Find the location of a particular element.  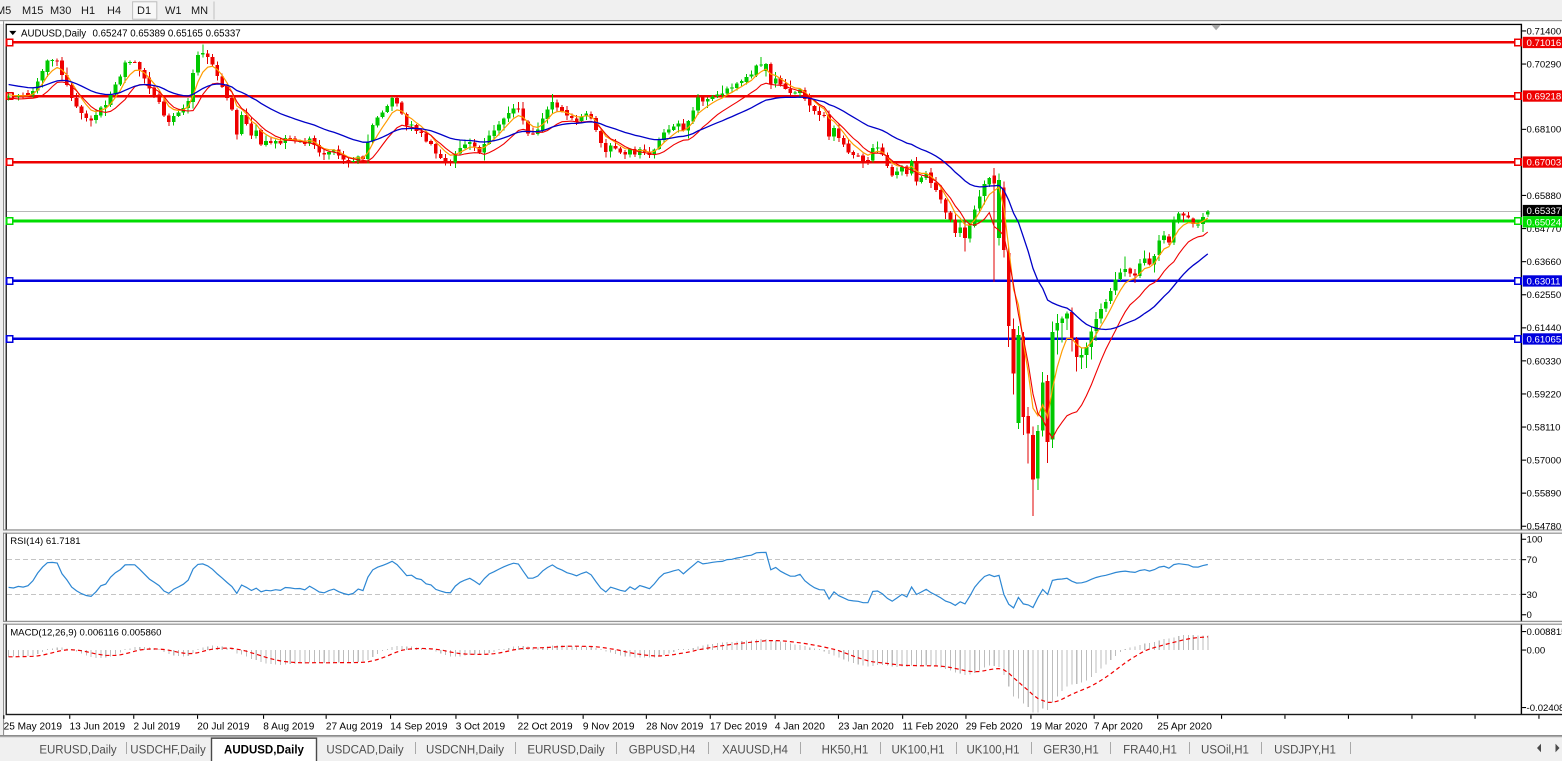

svg-text: 0 is located at coordinates (1529, 615).